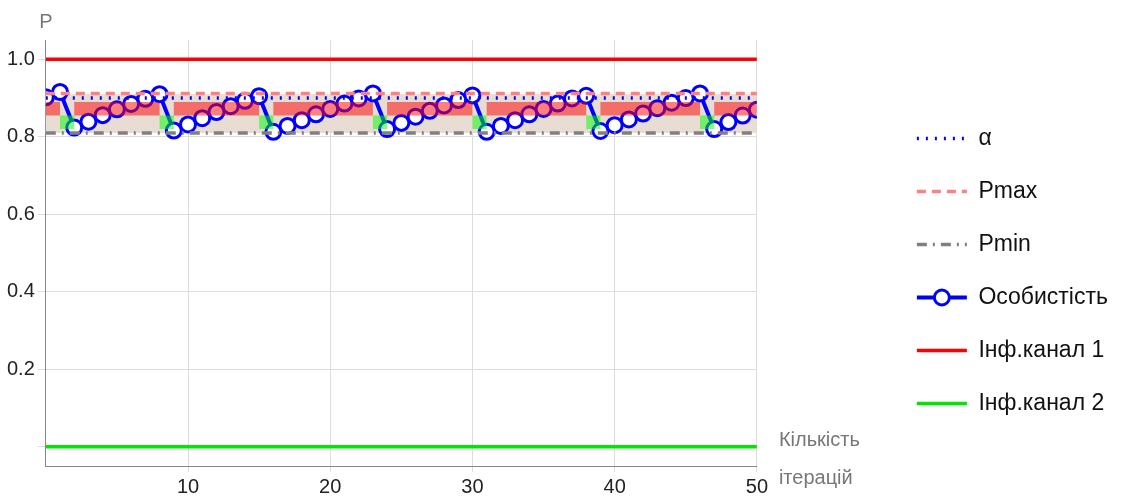  I want to click on x-tick-label: 50, so click(756, 485).